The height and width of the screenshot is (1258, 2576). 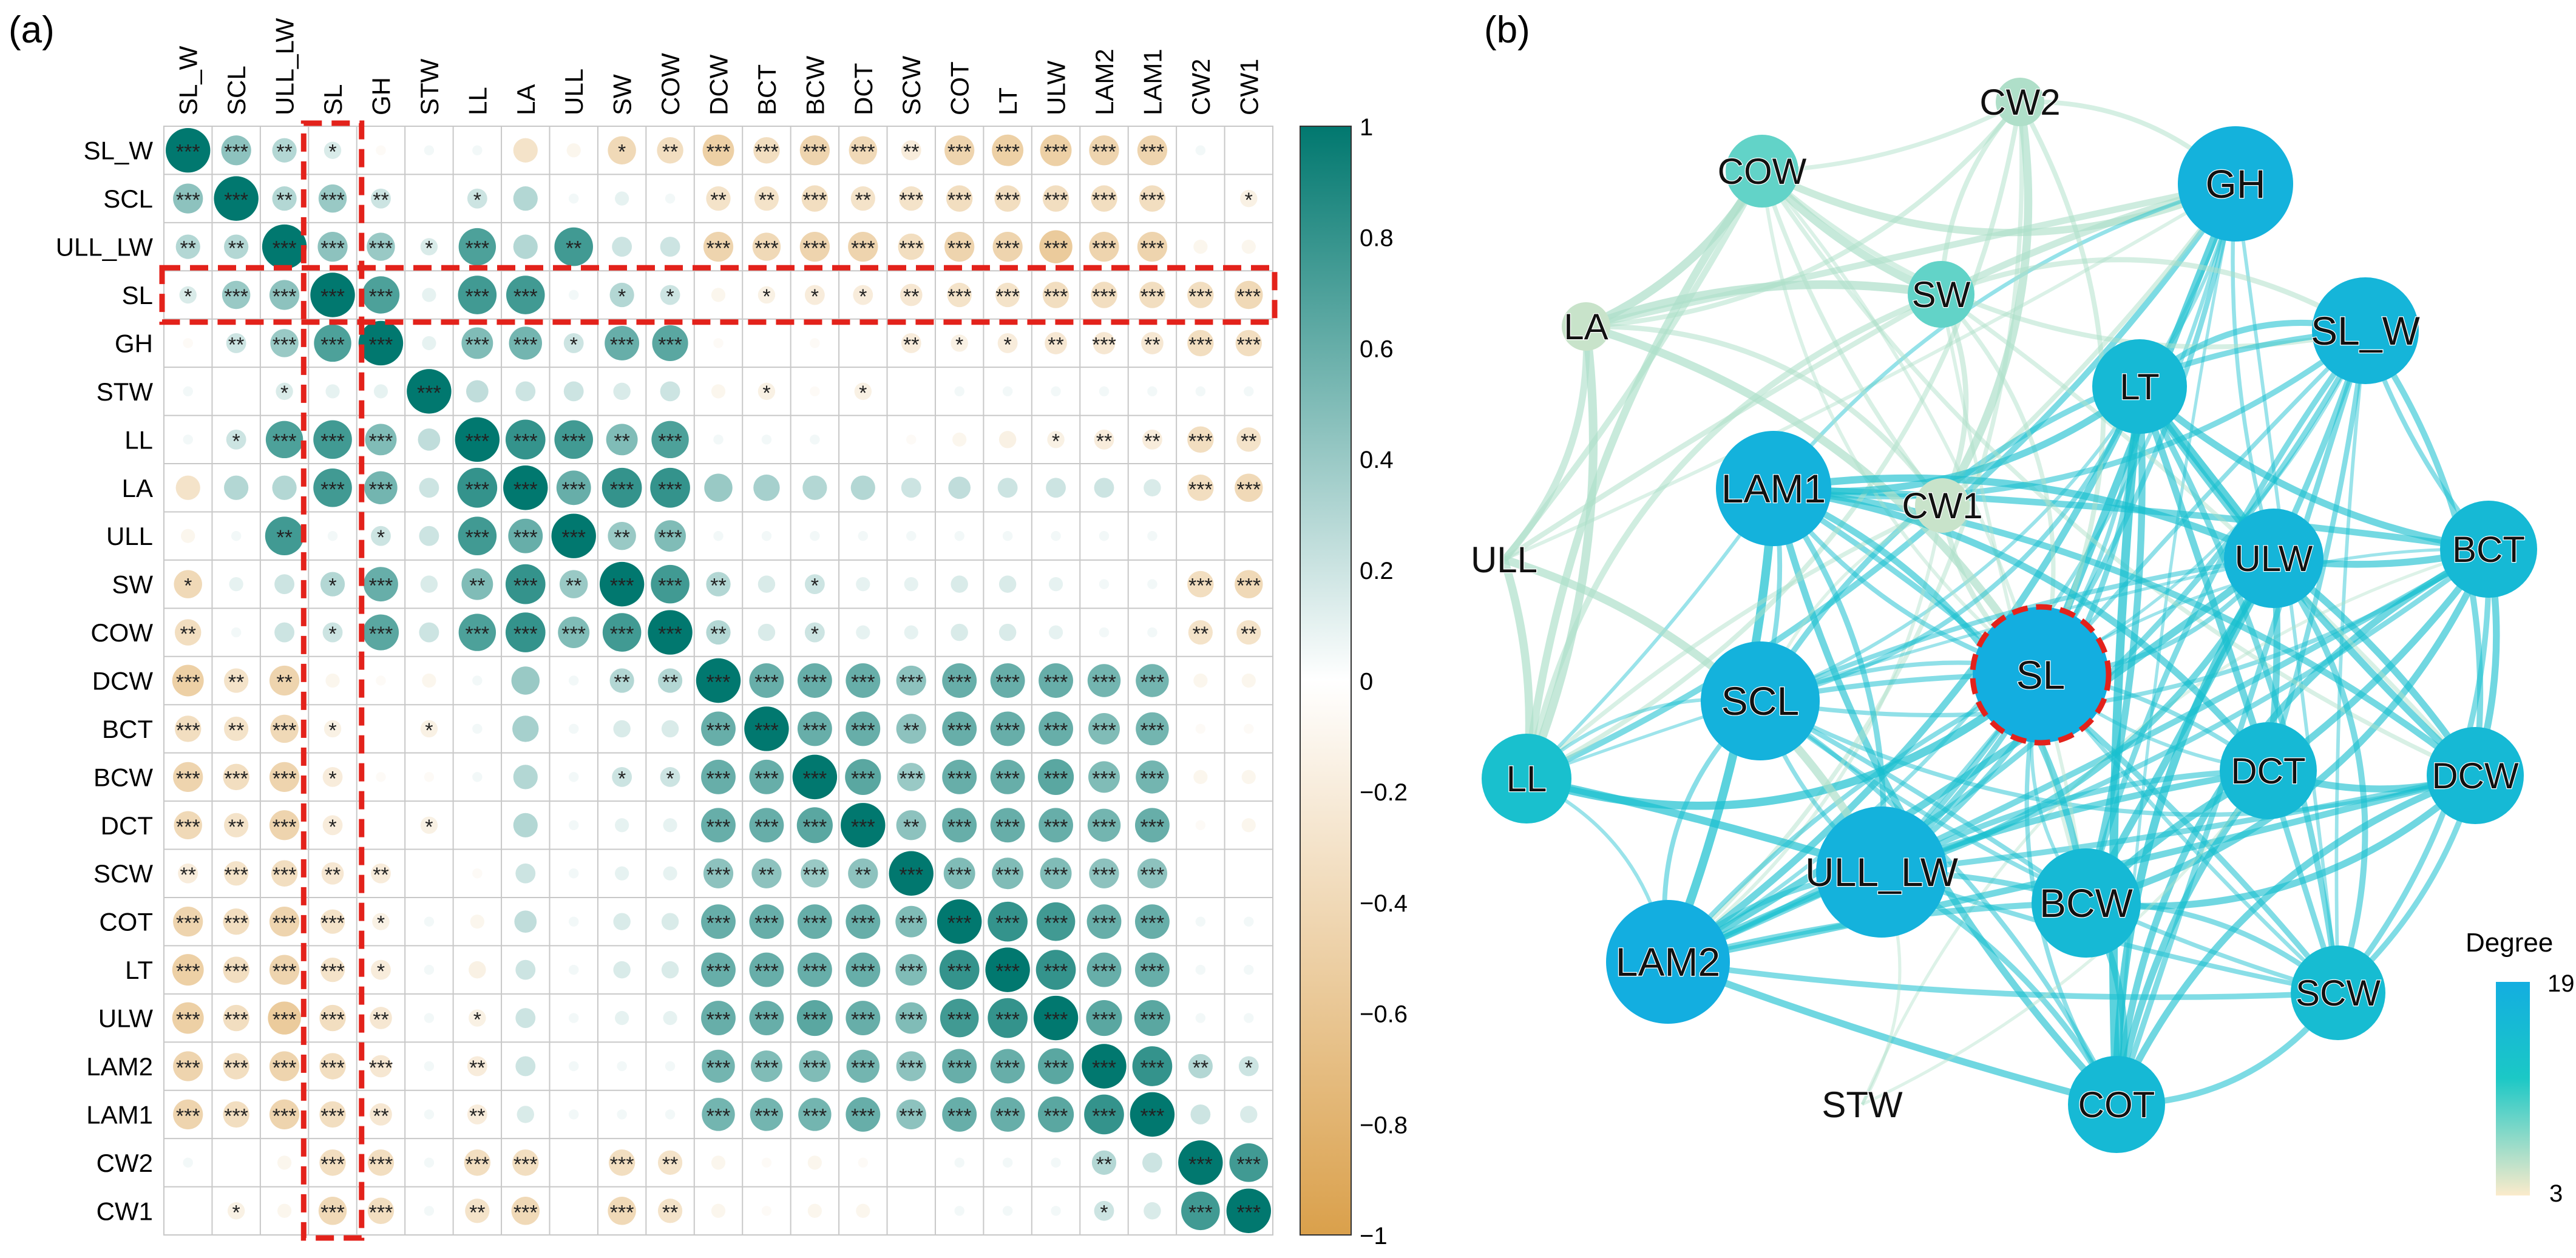 What do you see at coordinates (959, 970) in the screenshot?
I see `corr-circle-LT-COT` at bounding box center [959, 970].